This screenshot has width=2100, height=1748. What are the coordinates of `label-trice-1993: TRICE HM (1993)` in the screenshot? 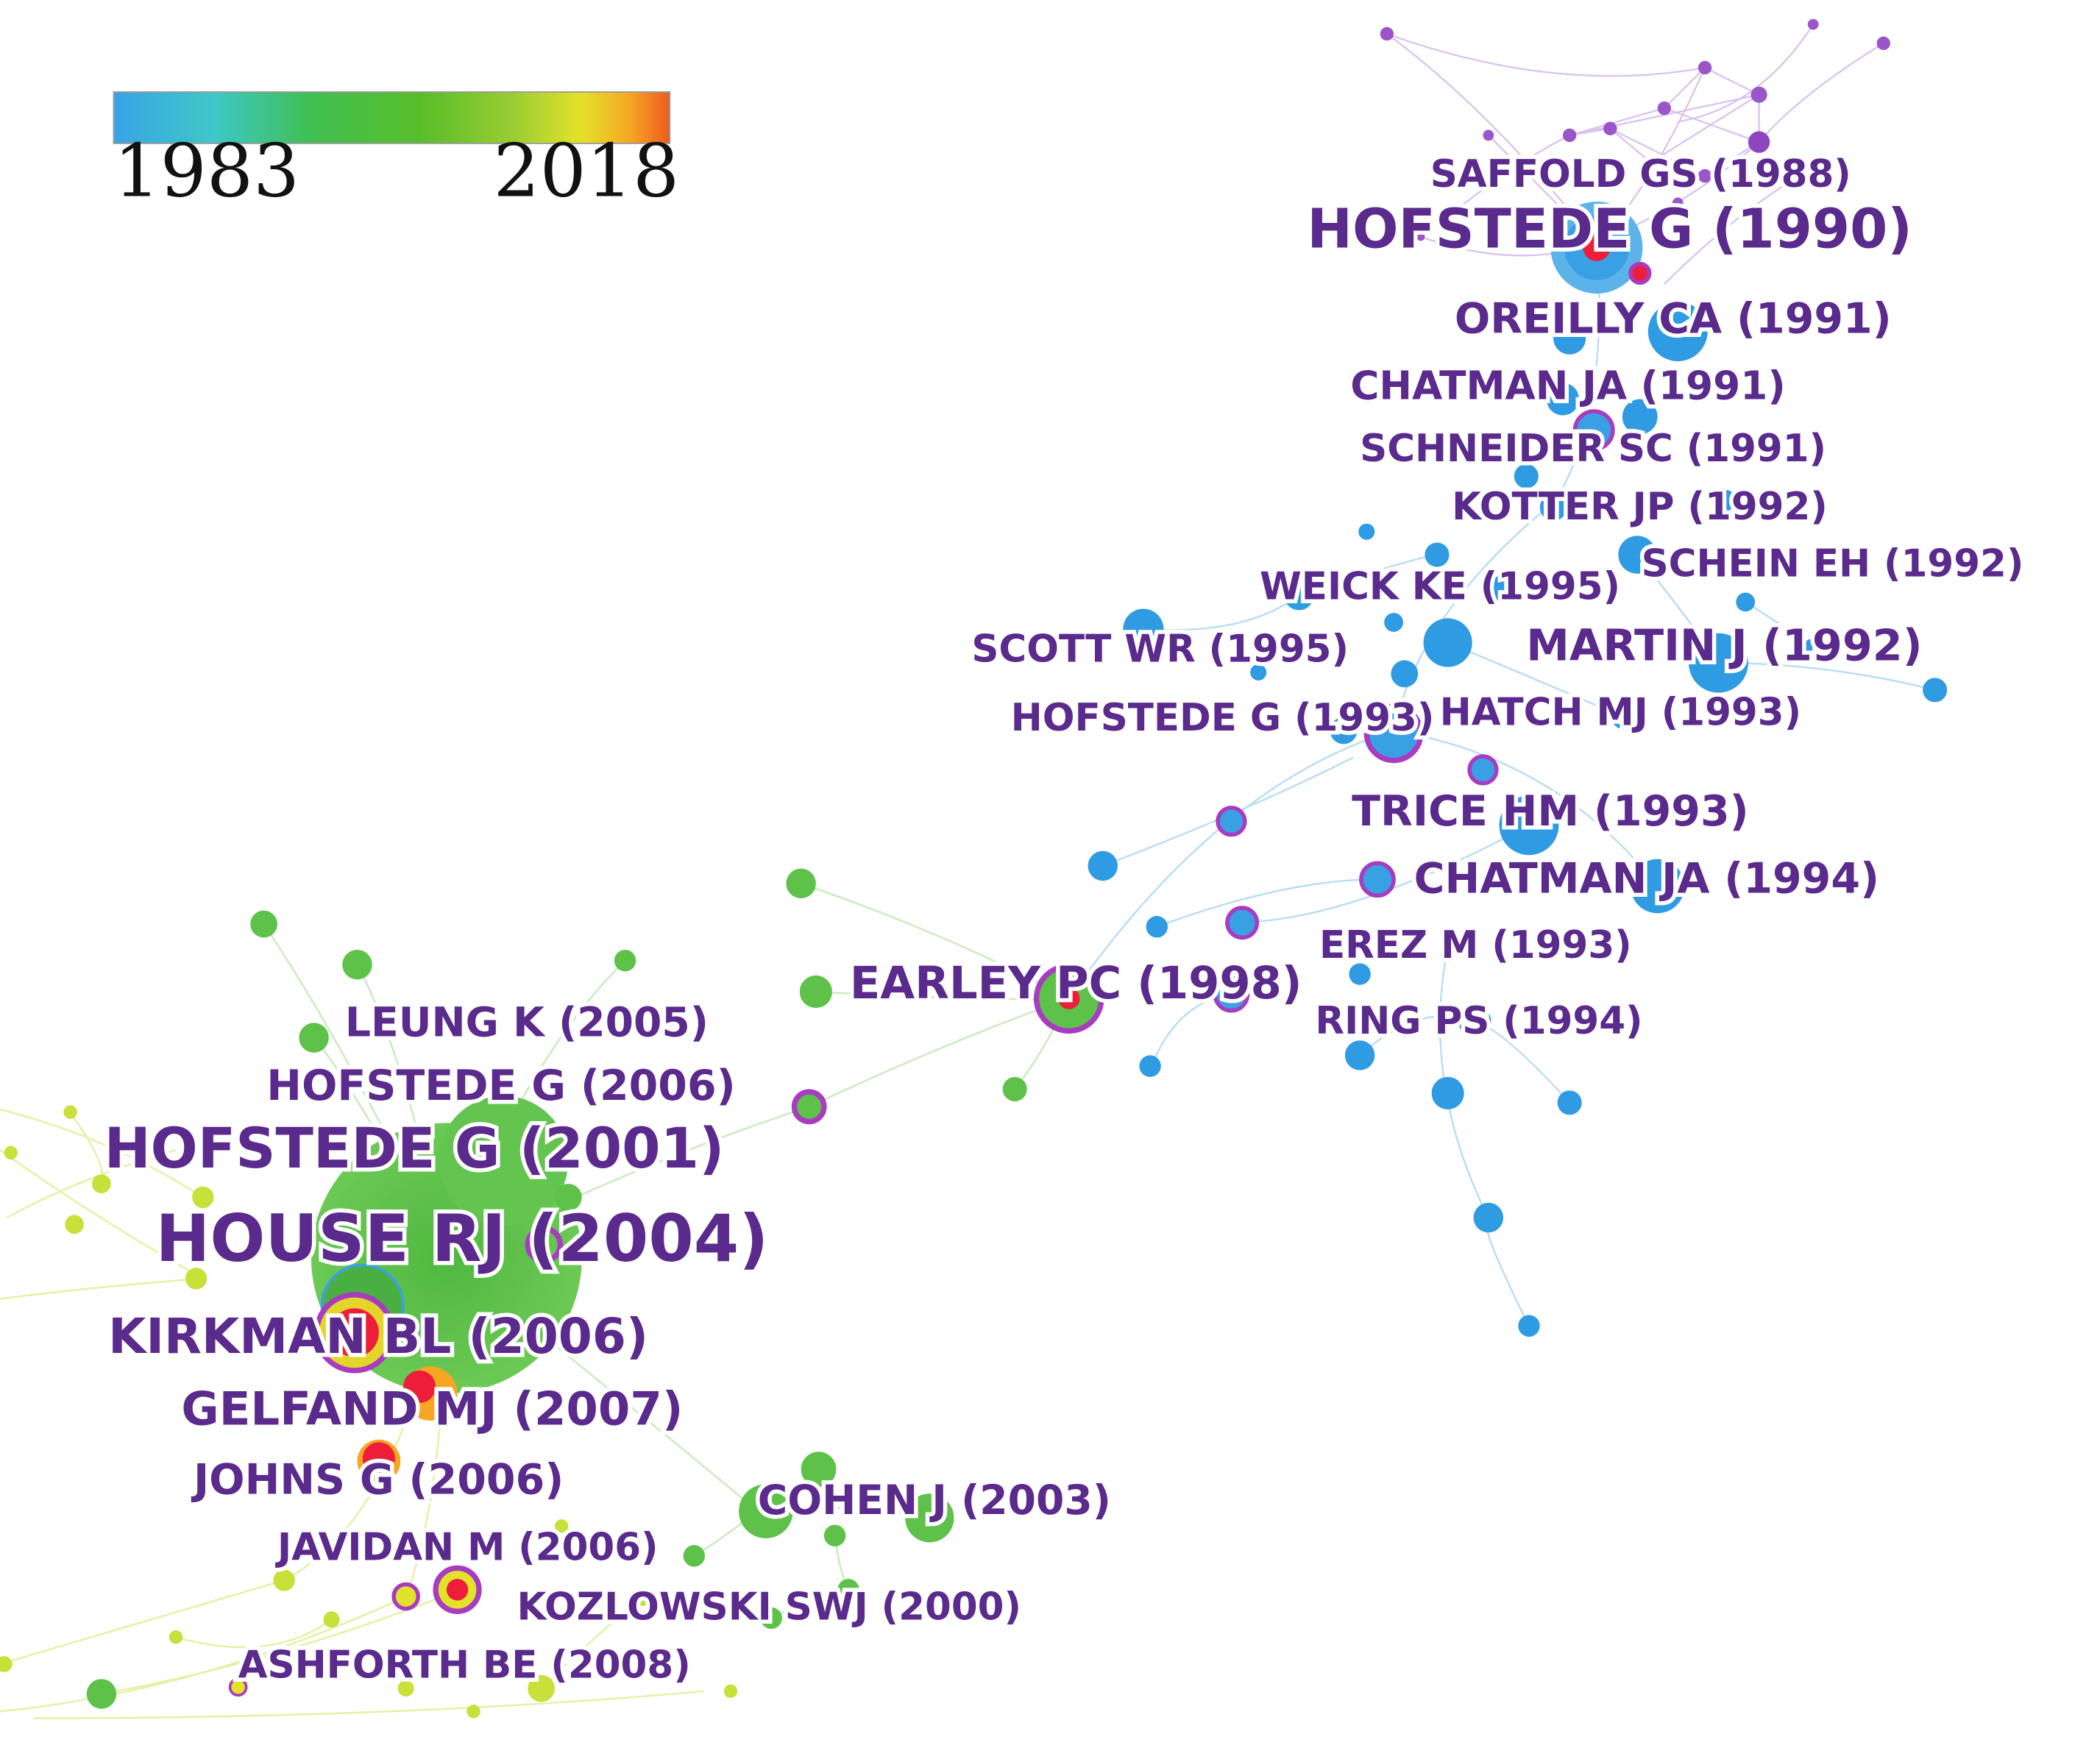 It's located at (1550, 811).